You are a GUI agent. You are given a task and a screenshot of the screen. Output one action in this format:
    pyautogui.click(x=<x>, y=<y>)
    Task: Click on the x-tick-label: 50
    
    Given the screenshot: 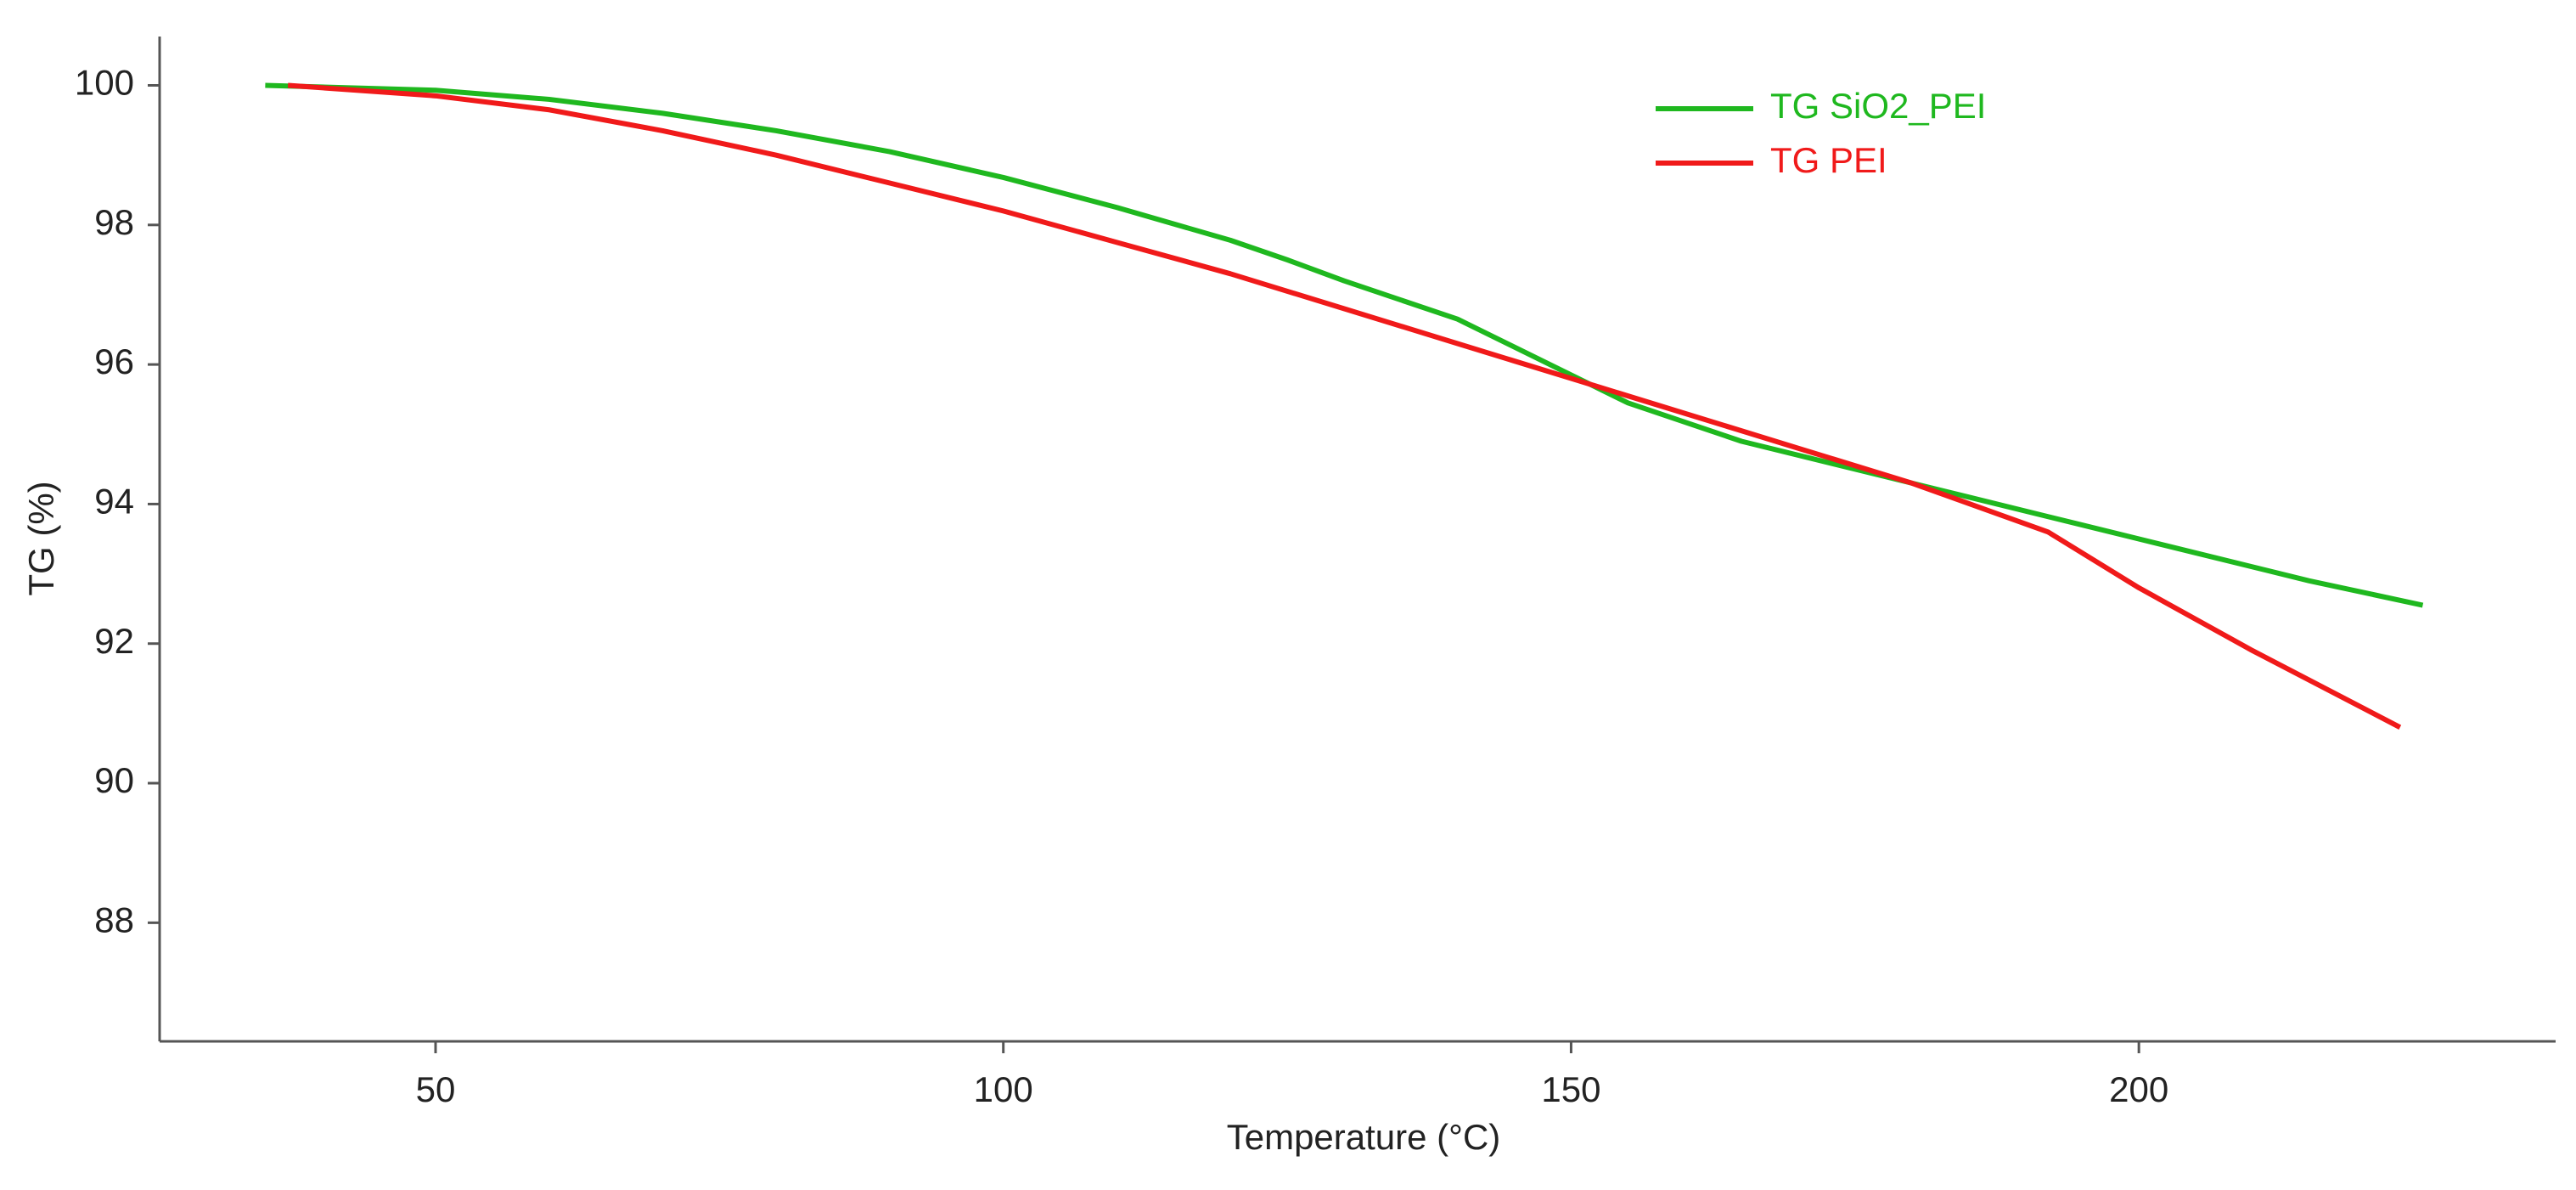 What is the action you would take?
    pyautogui.click(x=436, y=1089)
    